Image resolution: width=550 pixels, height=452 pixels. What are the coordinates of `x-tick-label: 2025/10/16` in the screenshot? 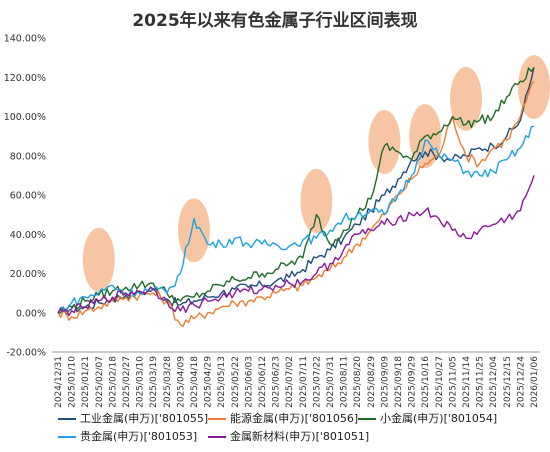 It's located at (426, 382).